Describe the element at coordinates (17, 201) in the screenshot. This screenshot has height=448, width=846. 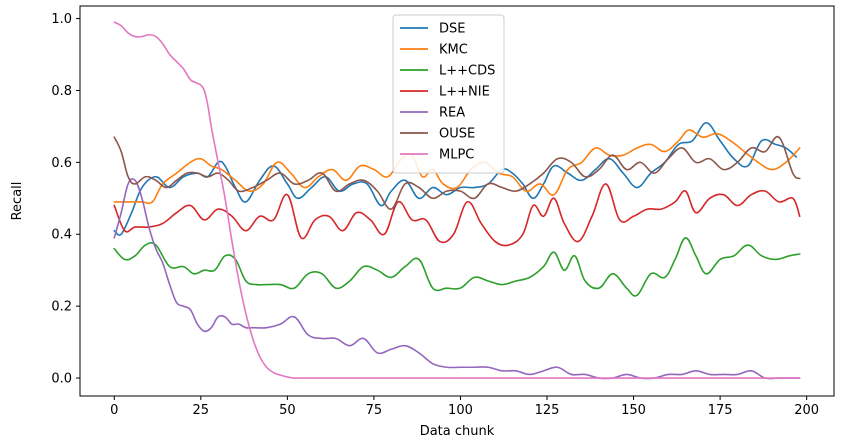
I see `y-axis-label: Recall` at that location.